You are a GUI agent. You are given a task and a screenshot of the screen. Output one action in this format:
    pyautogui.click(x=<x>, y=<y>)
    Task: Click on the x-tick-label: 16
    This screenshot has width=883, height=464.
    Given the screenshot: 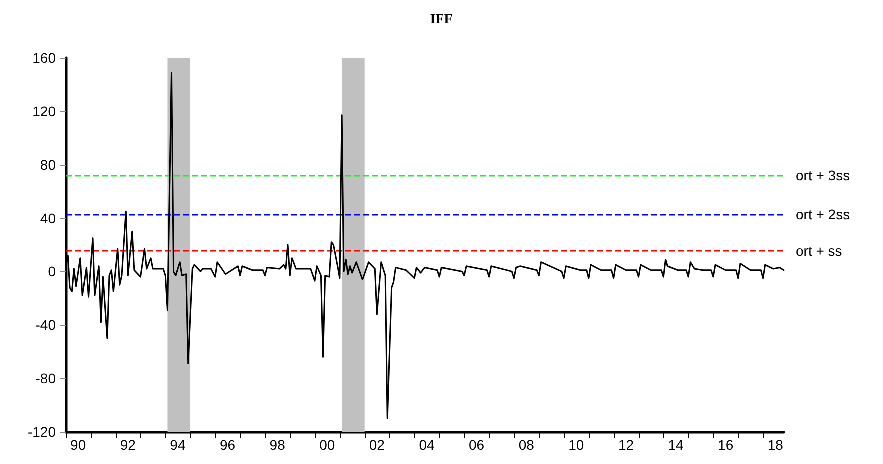 What is the action you would take?
    pyautogui.click(x=726, y=445)
    